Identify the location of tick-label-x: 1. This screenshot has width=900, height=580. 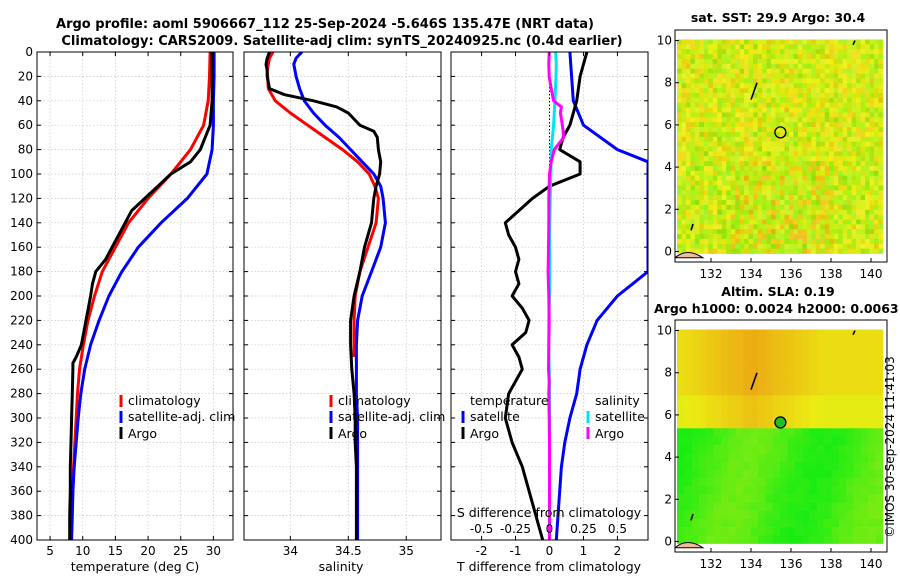
(584, 551).